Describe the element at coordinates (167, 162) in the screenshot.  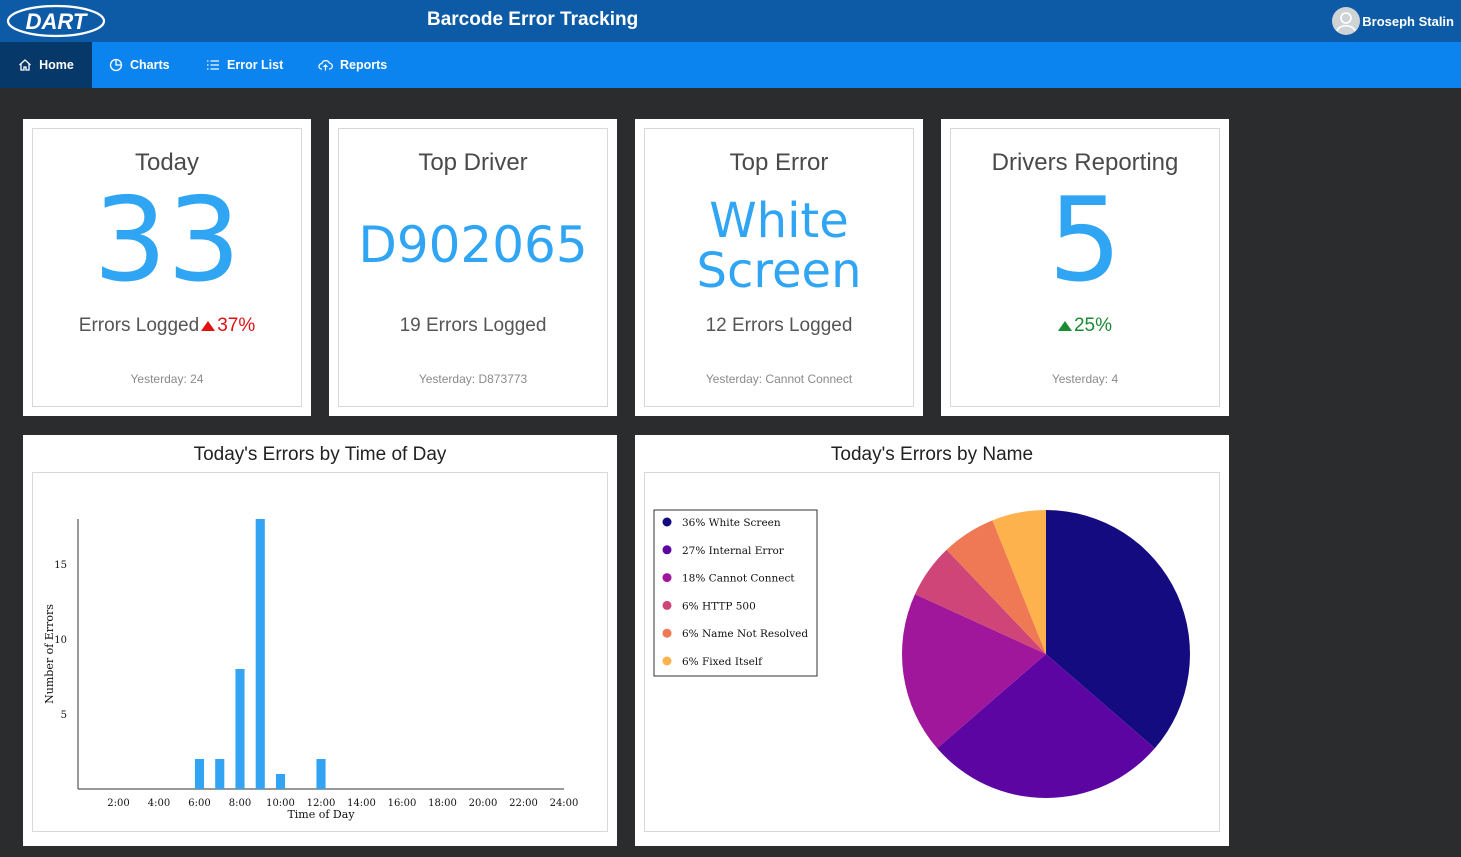
I see `today-title: Today` at that location.